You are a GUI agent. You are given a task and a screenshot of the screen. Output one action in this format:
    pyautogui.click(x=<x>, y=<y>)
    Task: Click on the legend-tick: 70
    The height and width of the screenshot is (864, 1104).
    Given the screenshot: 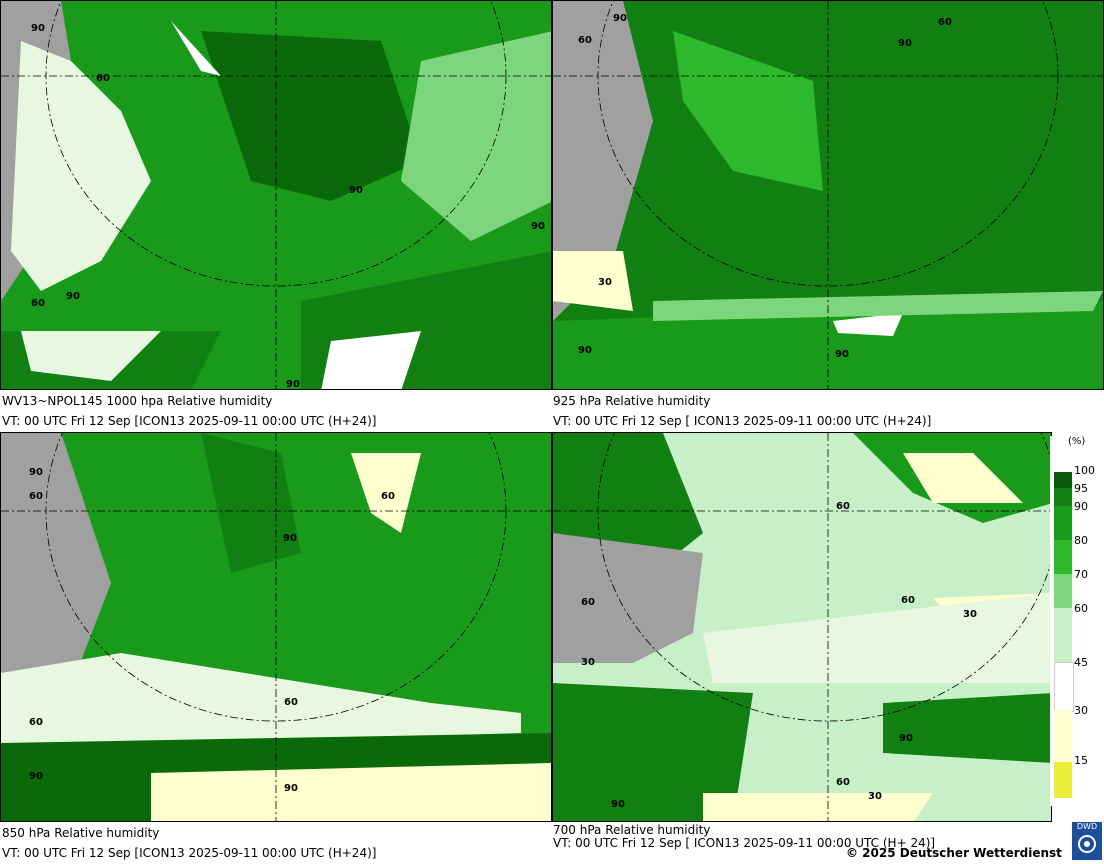 What is the action you would take?
    pyautogui.click(x=1081, y=574)
    